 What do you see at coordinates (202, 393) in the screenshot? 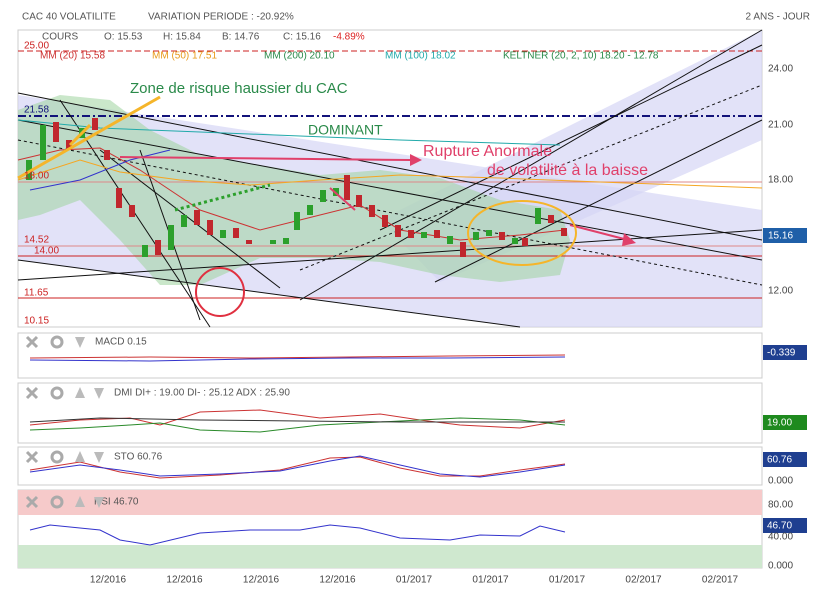
I see `panel-label: DMI DI+ : 19.00 DI- : 25.12 ADX : 25.90` at bounding box center [202, 393].